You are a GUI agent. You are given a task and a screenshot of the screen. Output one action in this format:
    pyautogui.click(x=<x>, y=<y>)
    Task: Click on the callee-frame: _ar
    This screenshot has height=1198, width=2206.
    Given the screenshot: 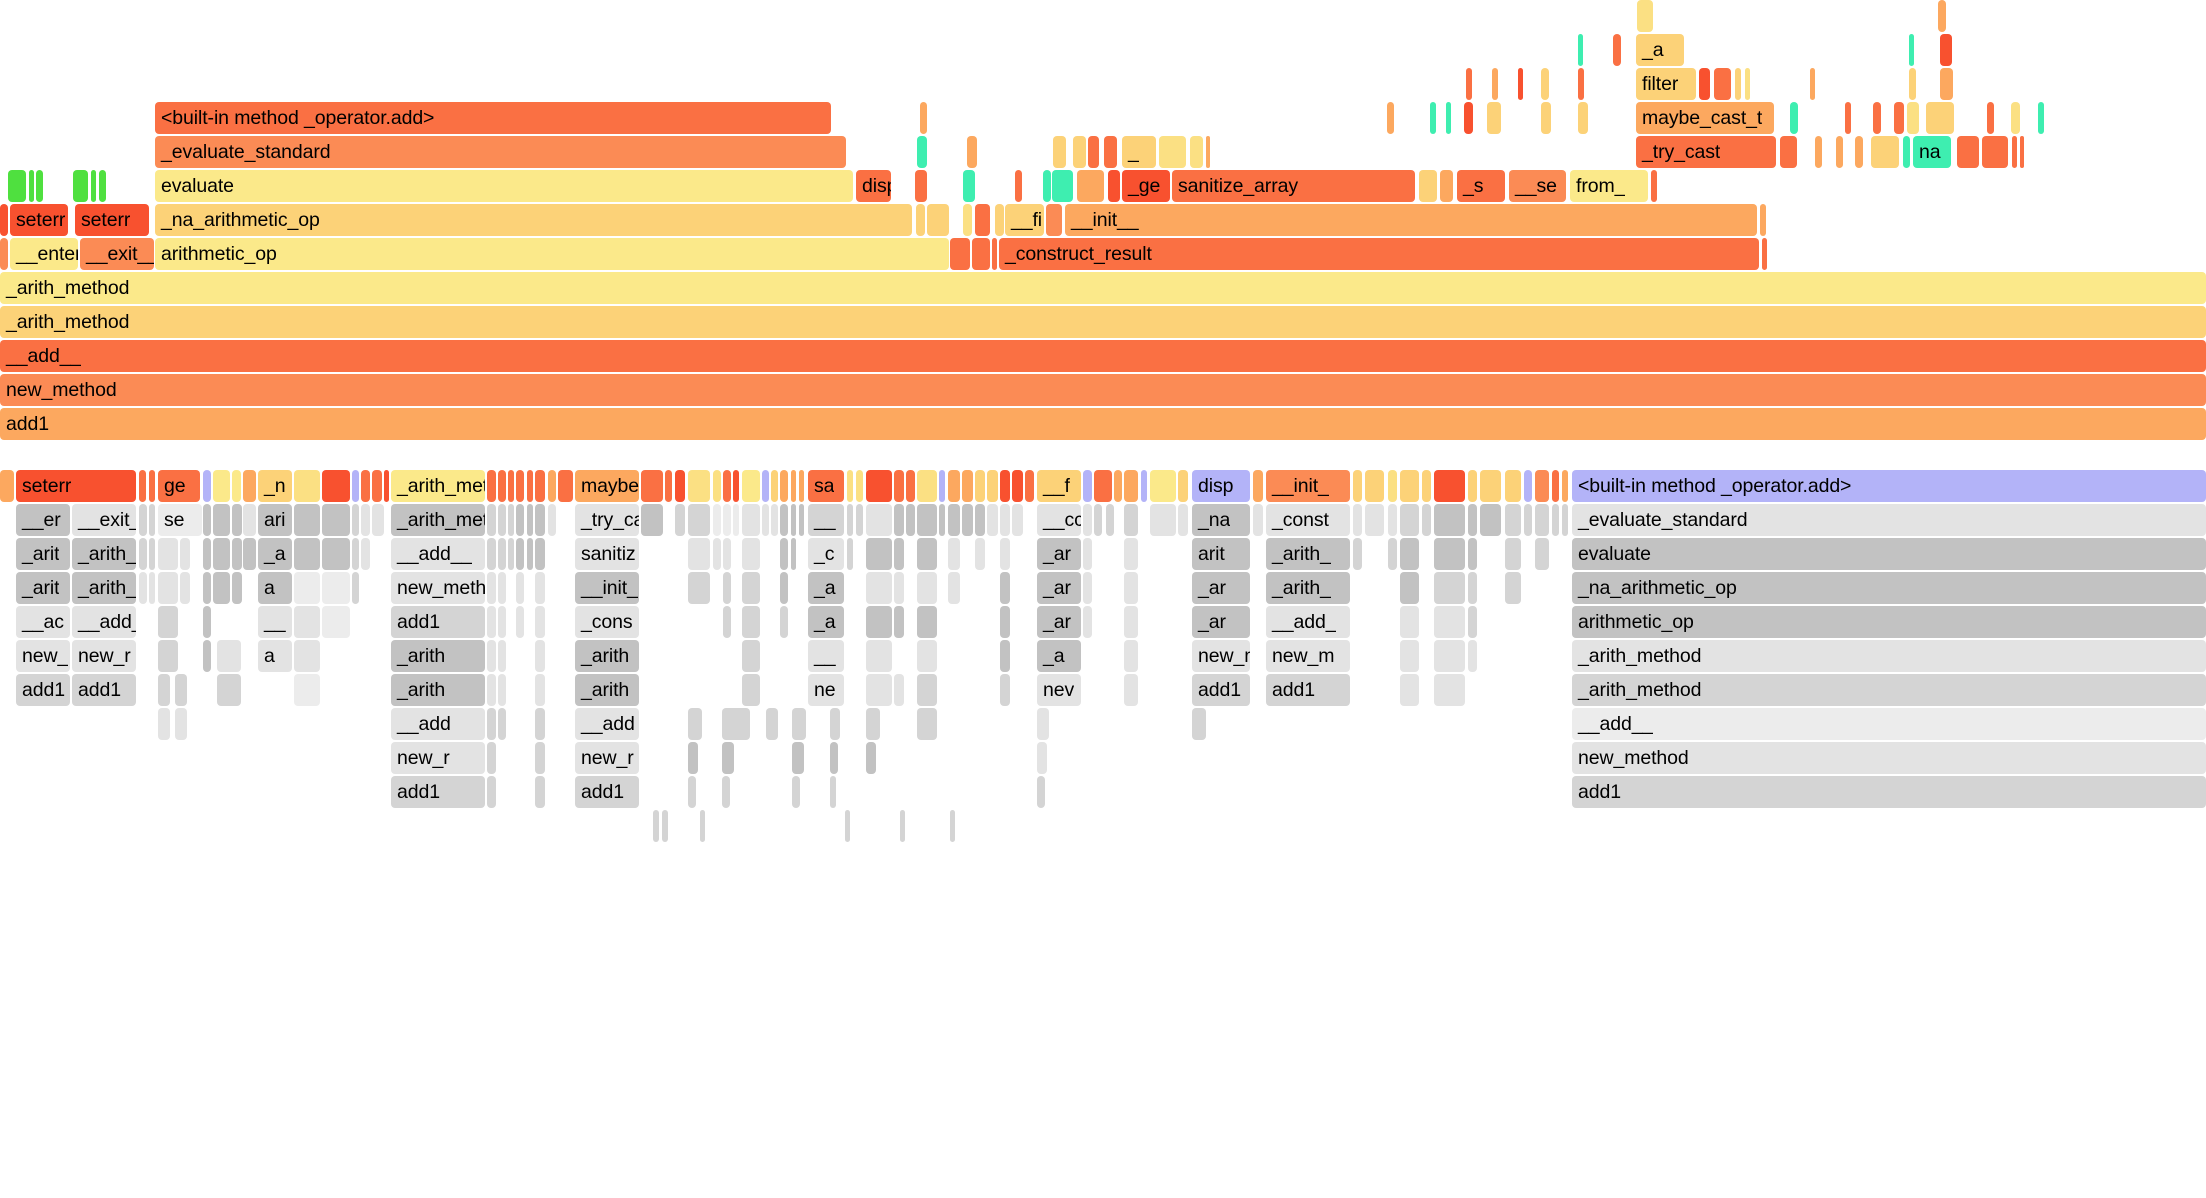 What is the action you would take?
    pyautogui.click(x=1059, y=622)
    